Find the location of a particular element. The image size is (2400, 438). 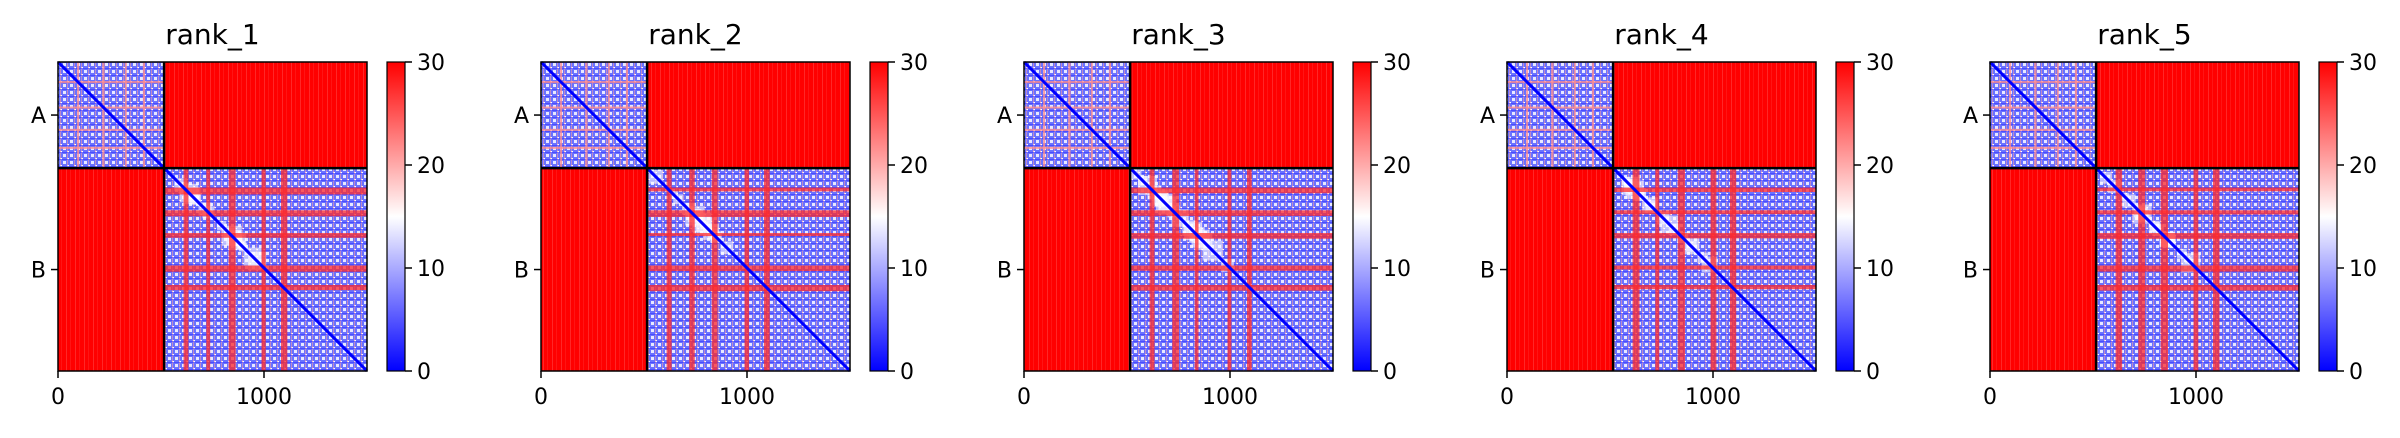

panel-title: rank_3 is located at coordinates (1178, 34).